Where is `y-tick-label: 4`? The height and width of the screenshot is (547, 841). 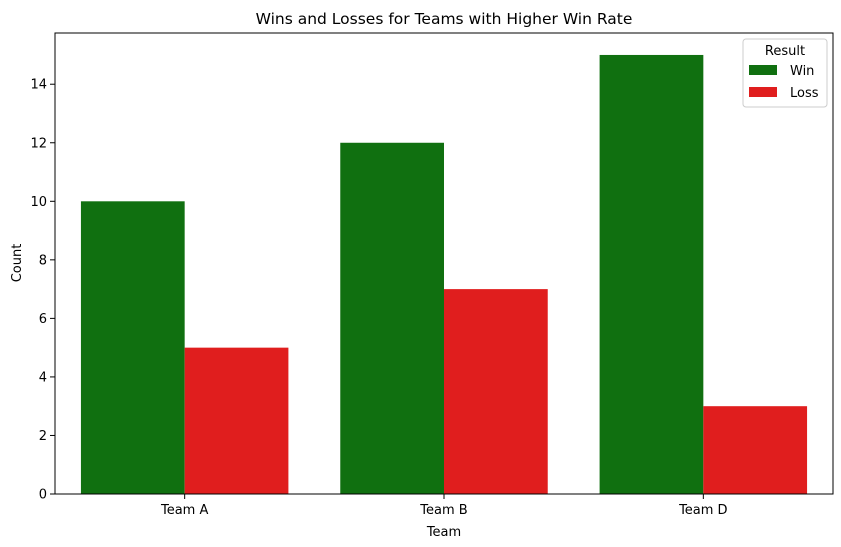
y-tick-label: 4 is located at coordinates (43, 377).